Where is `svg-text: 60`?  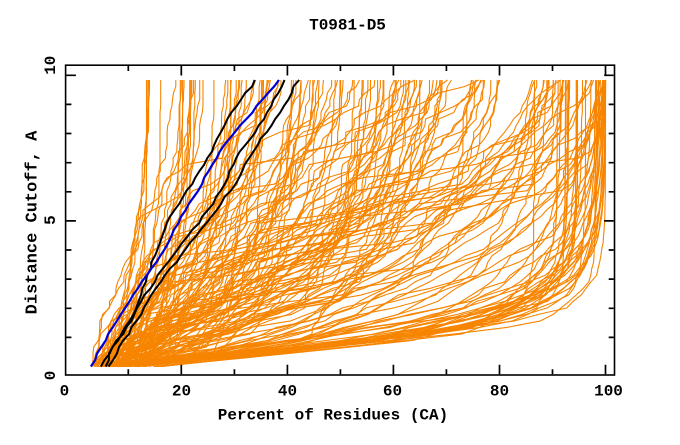
svg-text: 60 is located at coordinates (392, 391).